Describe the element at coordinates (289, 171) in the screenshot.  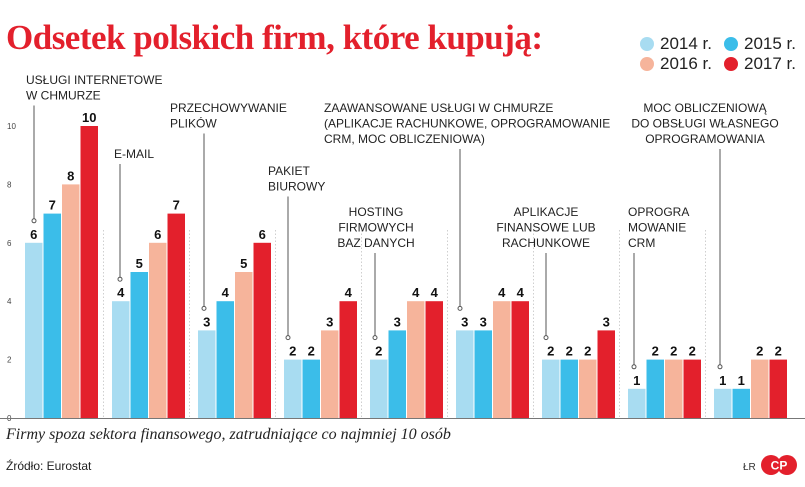
I see `category-label: PAKIET` at that location.